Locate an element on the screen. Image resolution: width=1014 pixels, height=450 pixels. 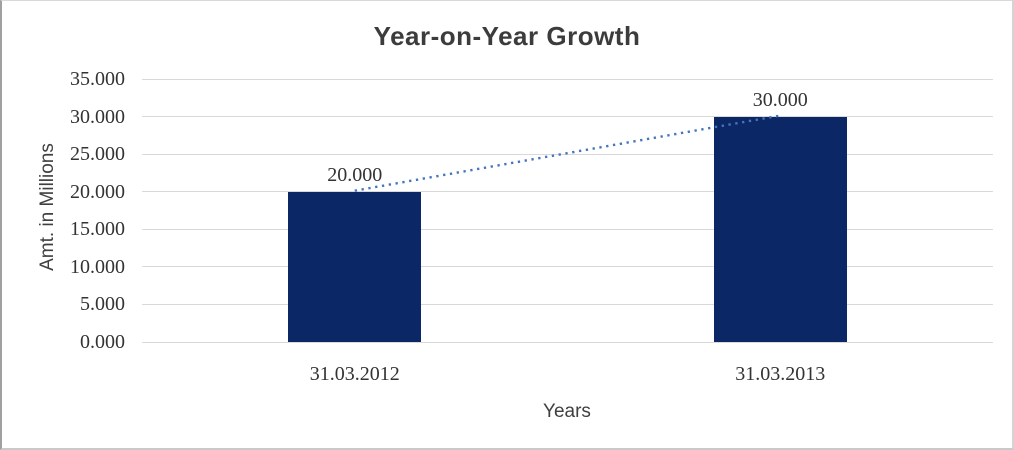
bar-value-label: 30.000 is located at coordinates (780, 99).